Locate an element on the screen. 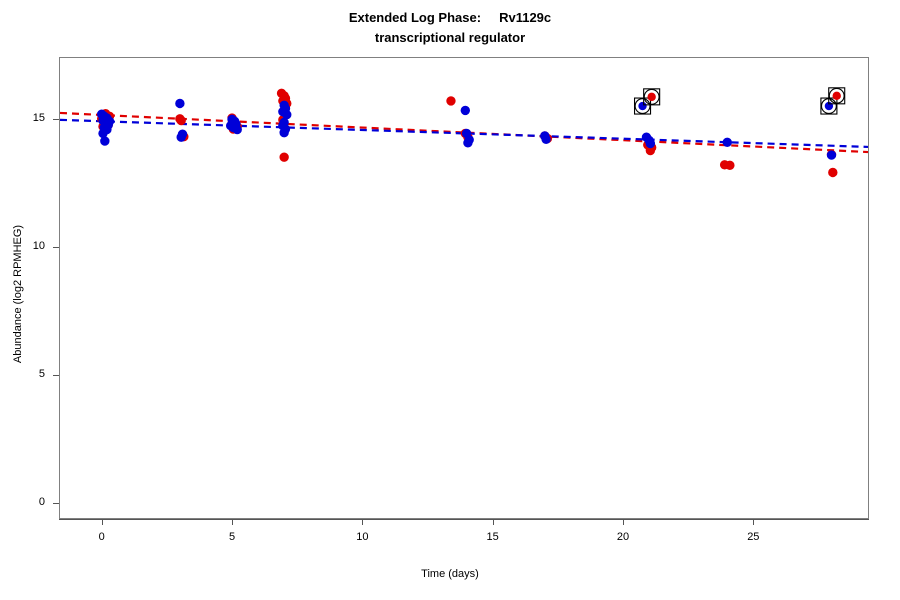  y-tick-label: 15 is located at coordinates (38, 118).